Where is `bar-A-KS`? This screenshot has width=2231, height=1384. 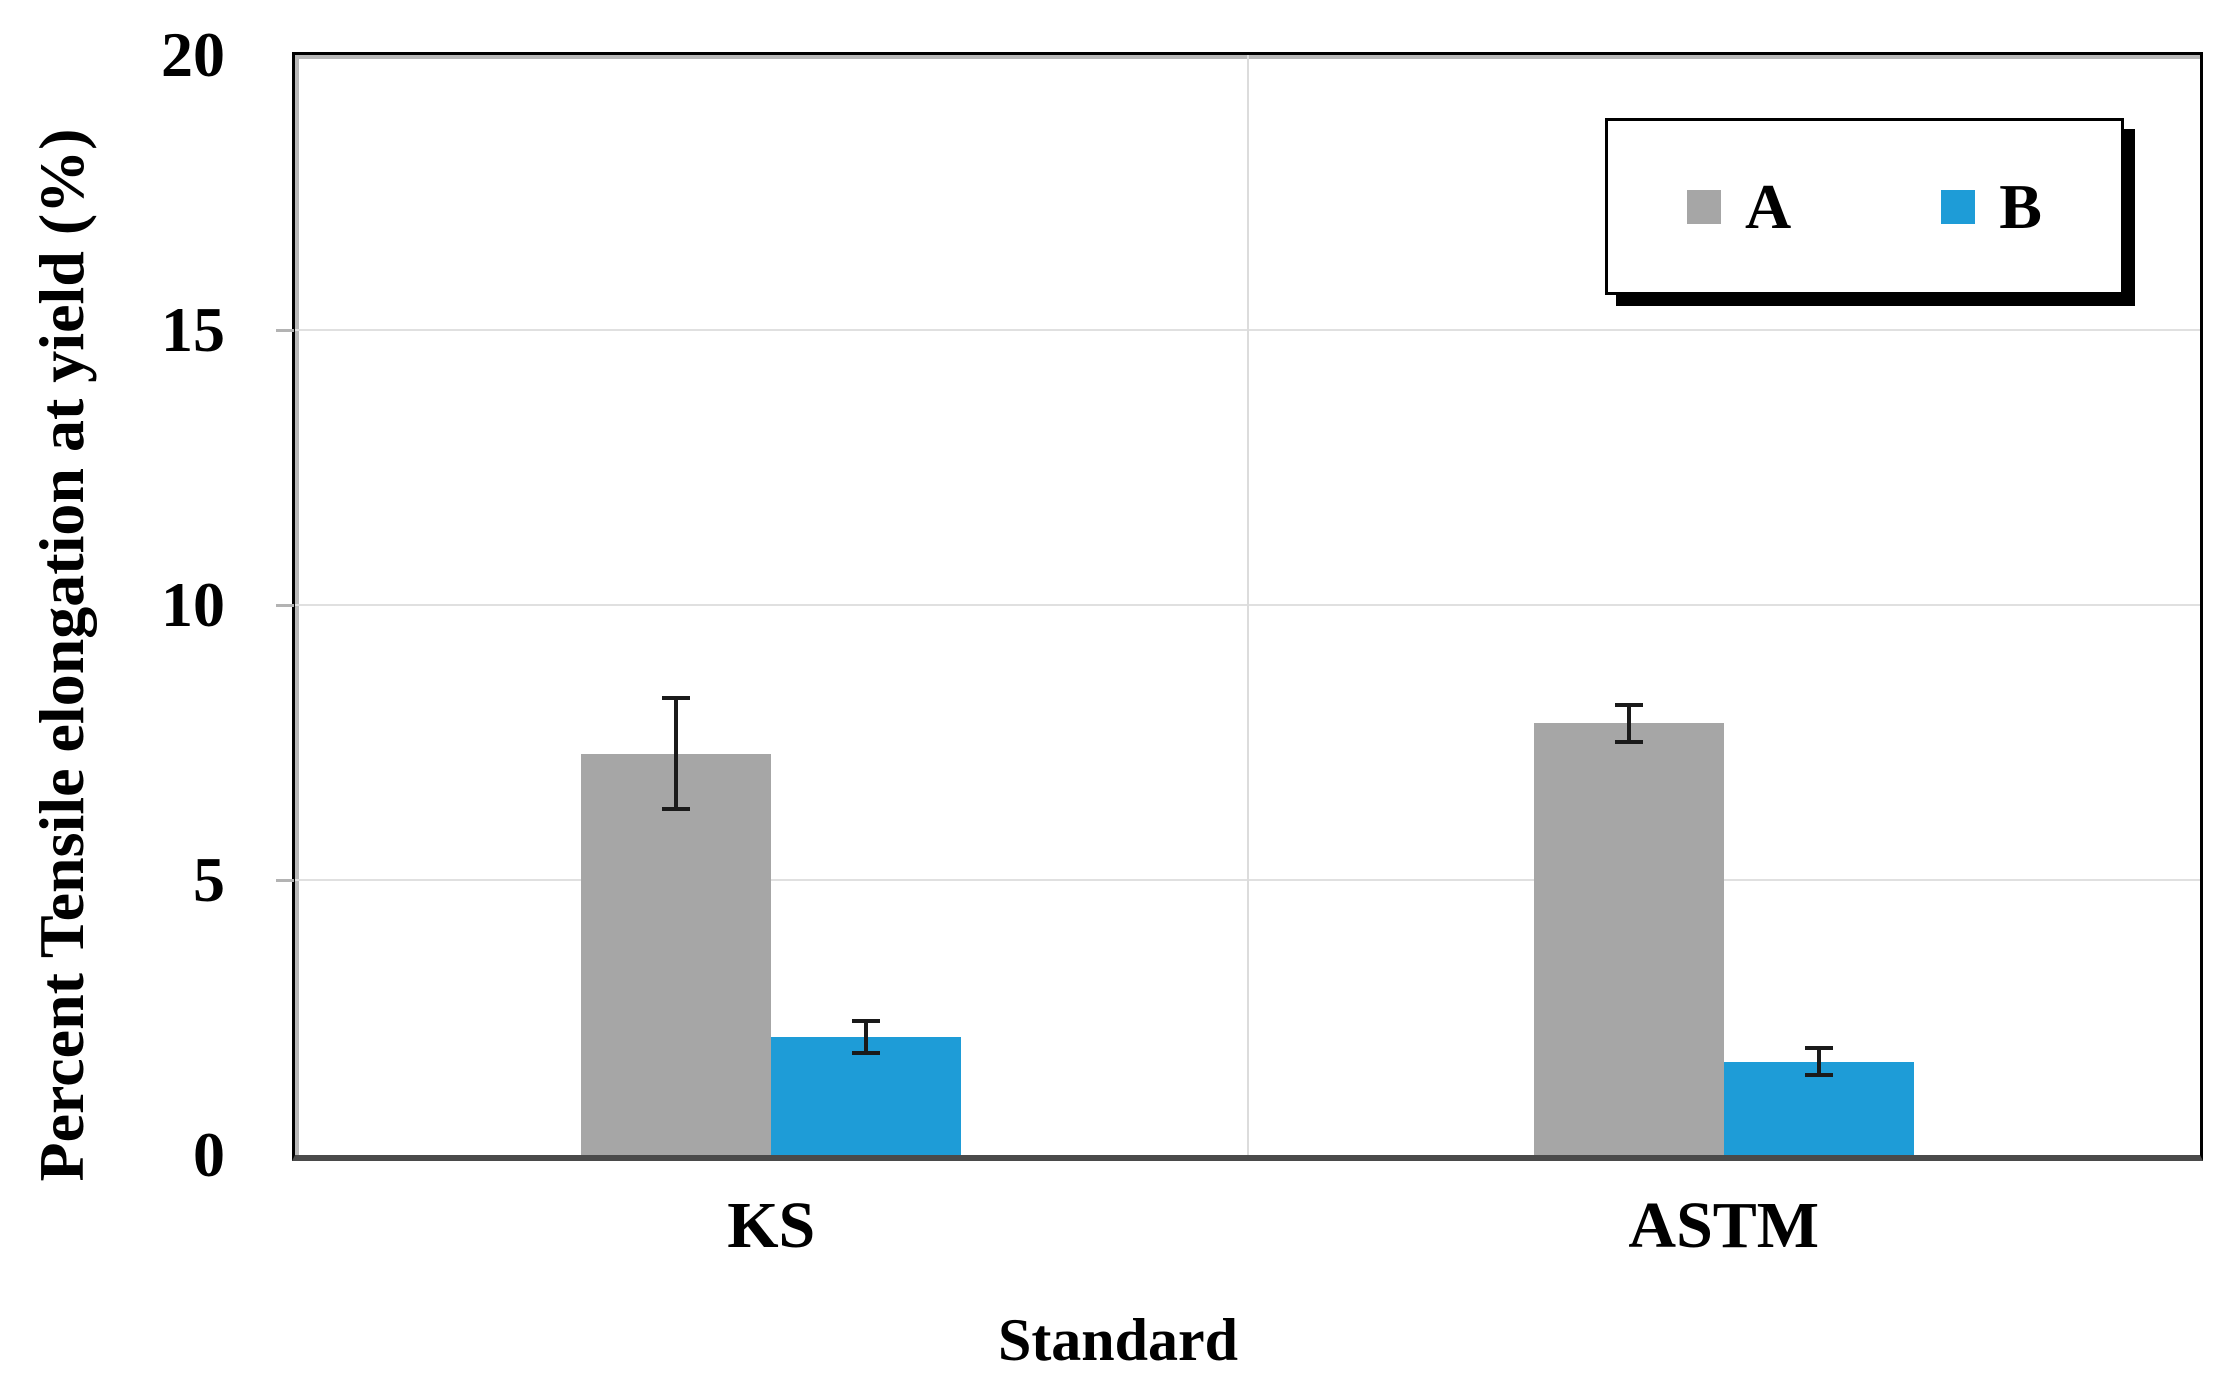
bar-A-KS is located at coordinates (676, 954).